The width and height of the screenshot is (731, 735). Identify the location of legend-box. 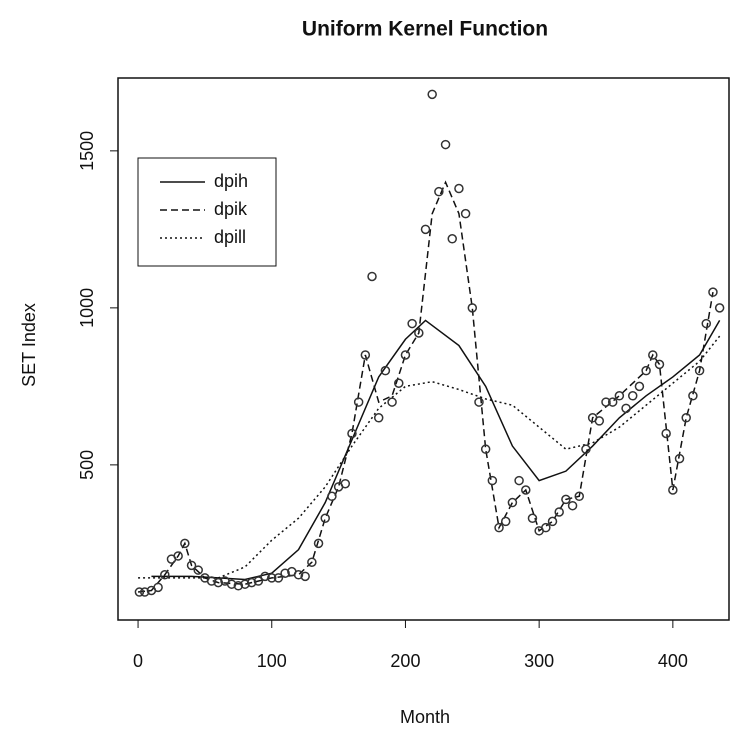
(207, 212).